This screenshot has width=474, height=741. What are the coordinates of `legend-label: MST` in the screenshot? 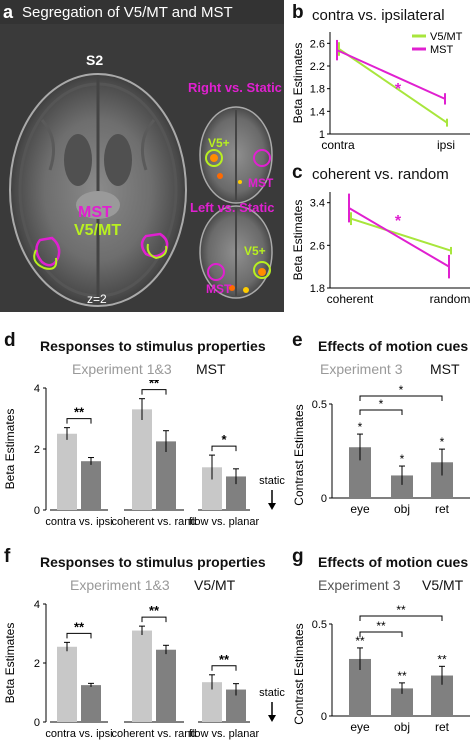 It's located at (442, 50).